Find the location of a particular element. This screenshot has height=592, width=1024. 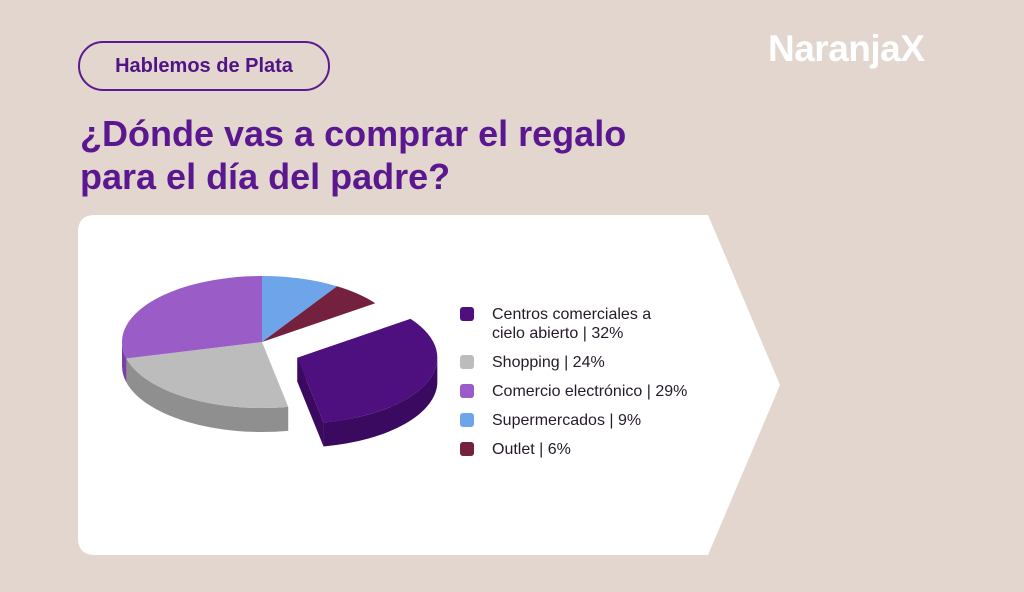

legend-label-supermercados: Supermercados | 9% is located at coordinates (567, 420).